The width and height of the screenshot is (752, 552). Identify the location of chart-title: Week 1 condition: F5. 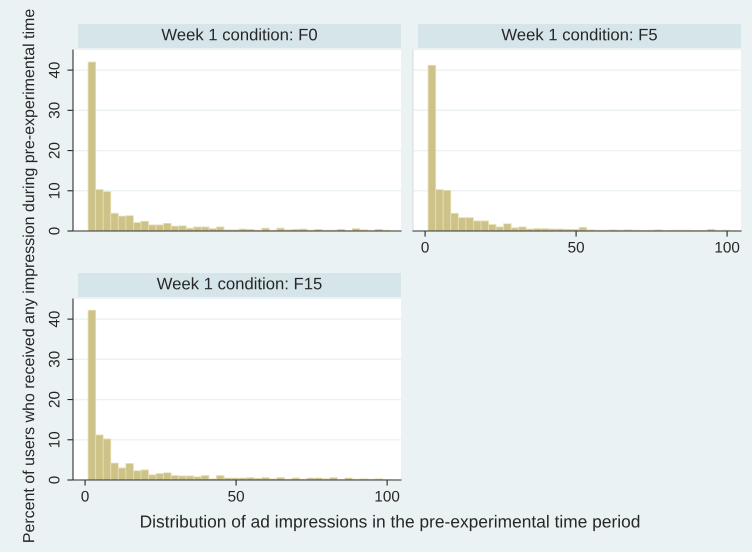
(579, 34).